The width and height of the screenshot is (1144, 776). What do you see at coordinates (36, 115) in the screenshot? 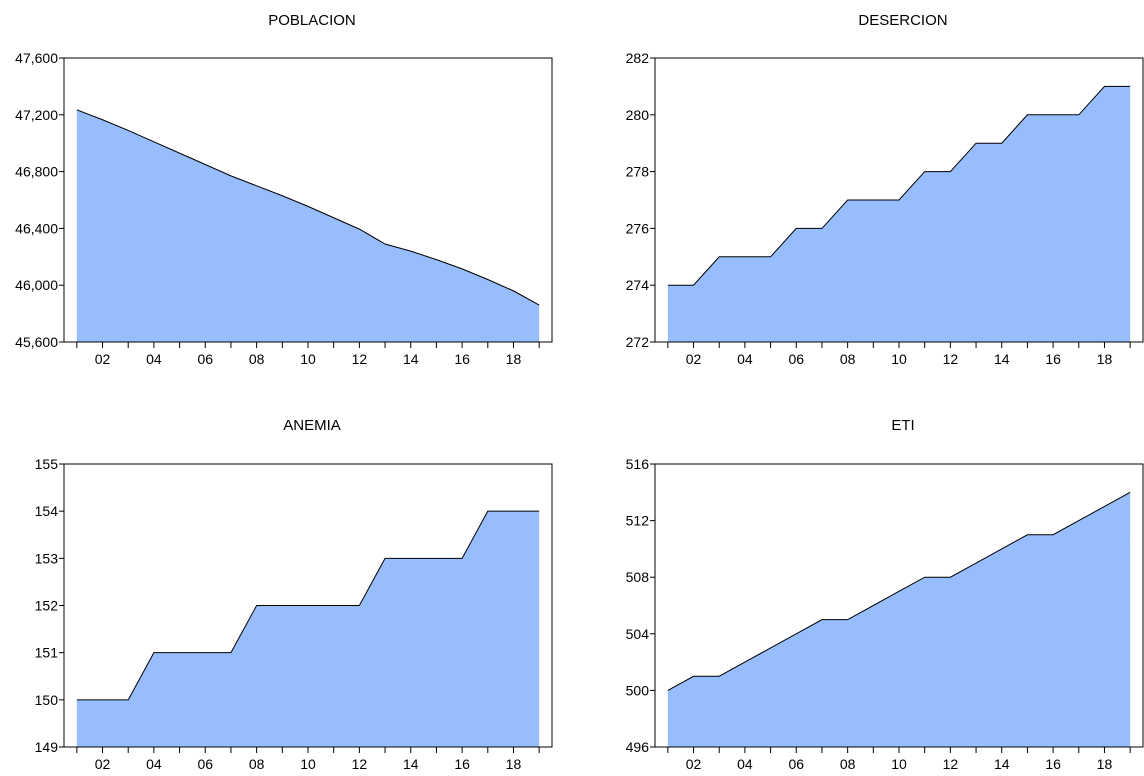
I see `y-tick-label: 47,200` at bounding box center [36, 115].